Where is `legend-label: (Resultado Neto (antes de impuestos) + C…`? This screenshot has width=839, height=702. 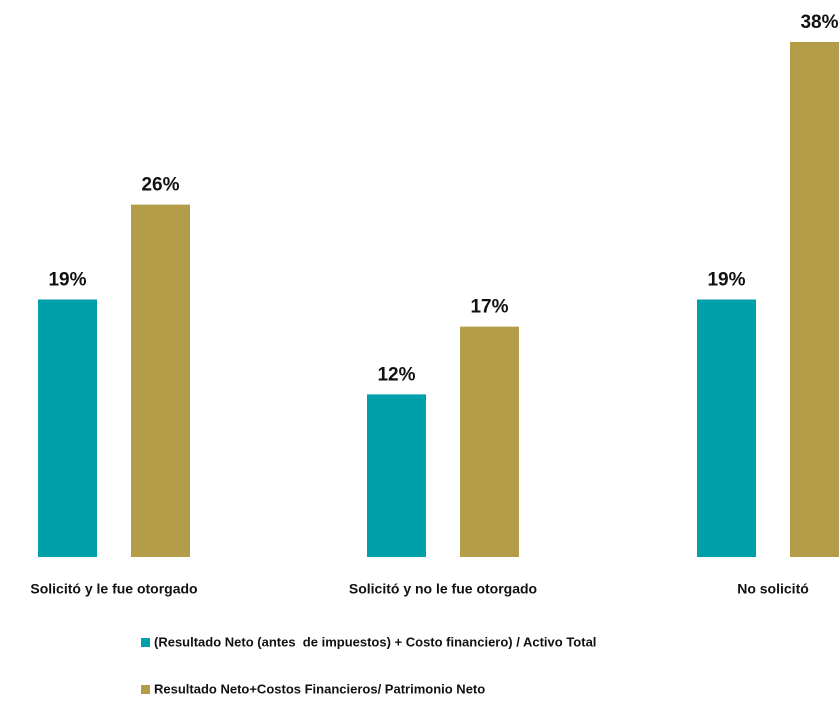 legend-label: (Resultado Neto (antes de impuestos) + C… is located at coordinates (375, 641).